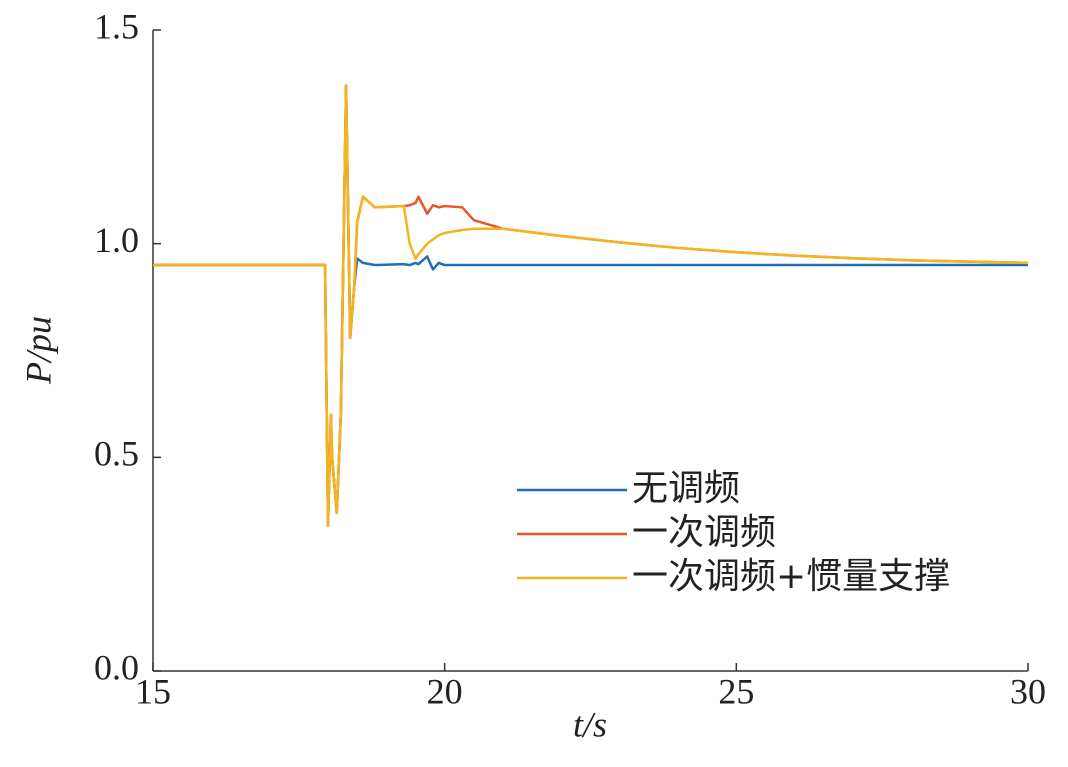 This screenshot has height=767, width=1068. I want to click on x-tick-label: 25, so click(736, 691).